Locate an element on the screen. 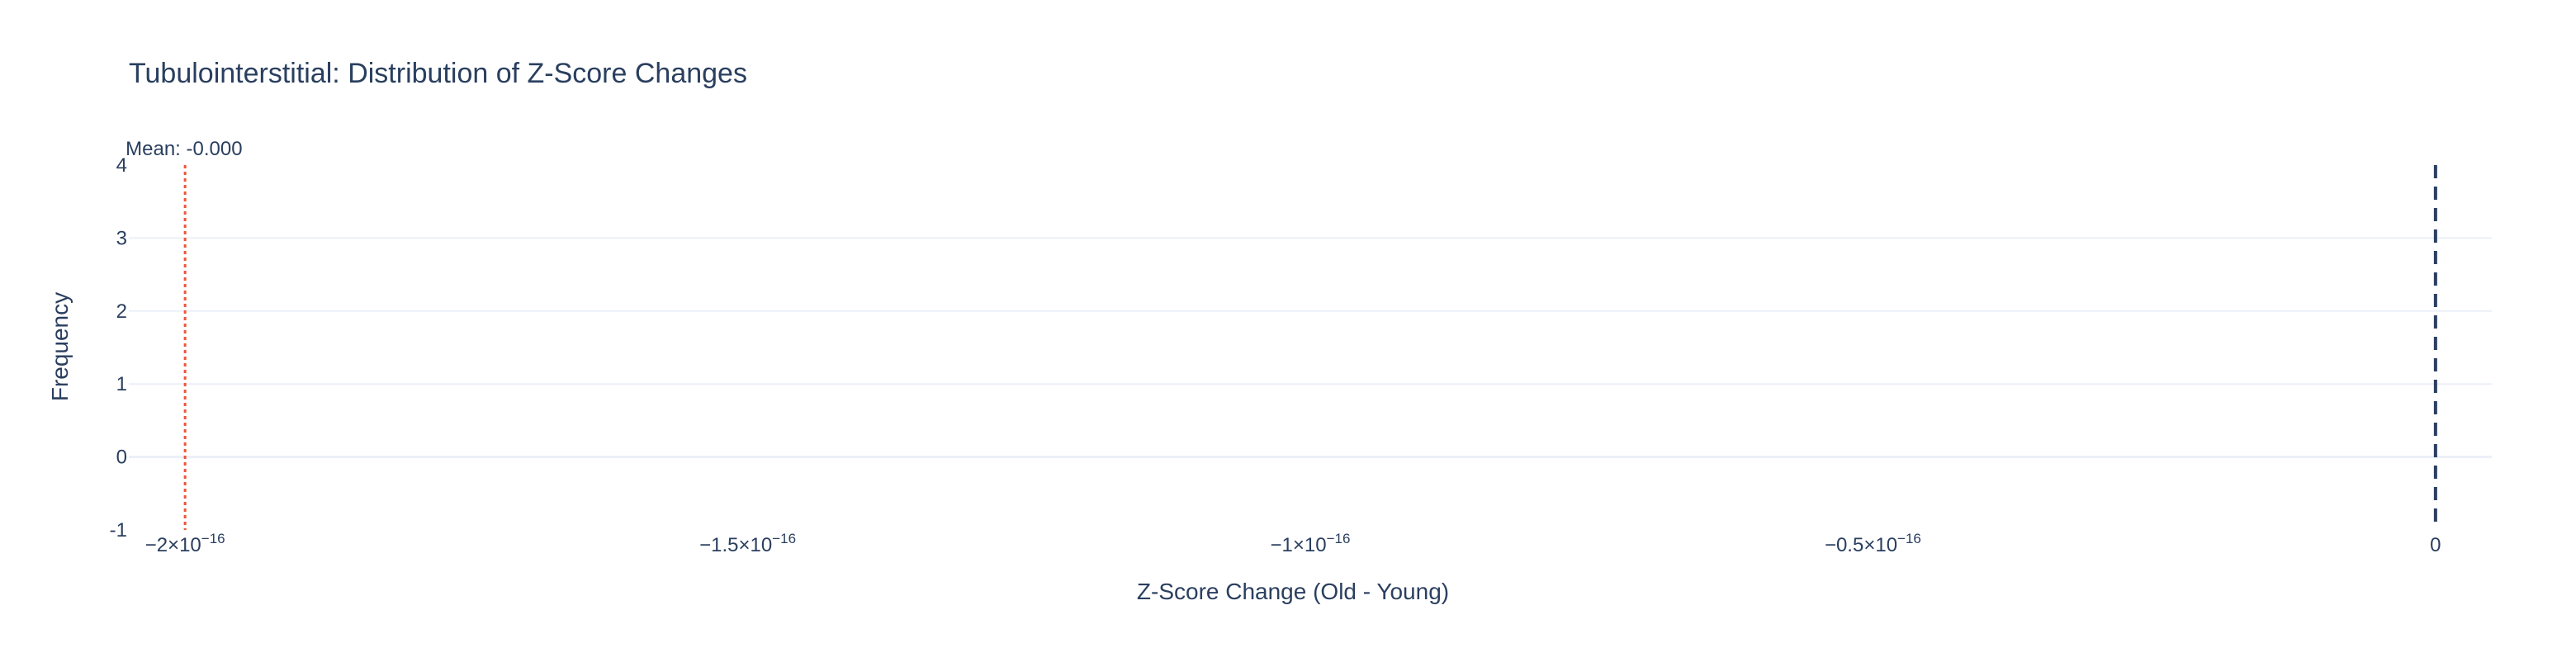  y-tick-label: 0 is located at coordinates (121, 458).